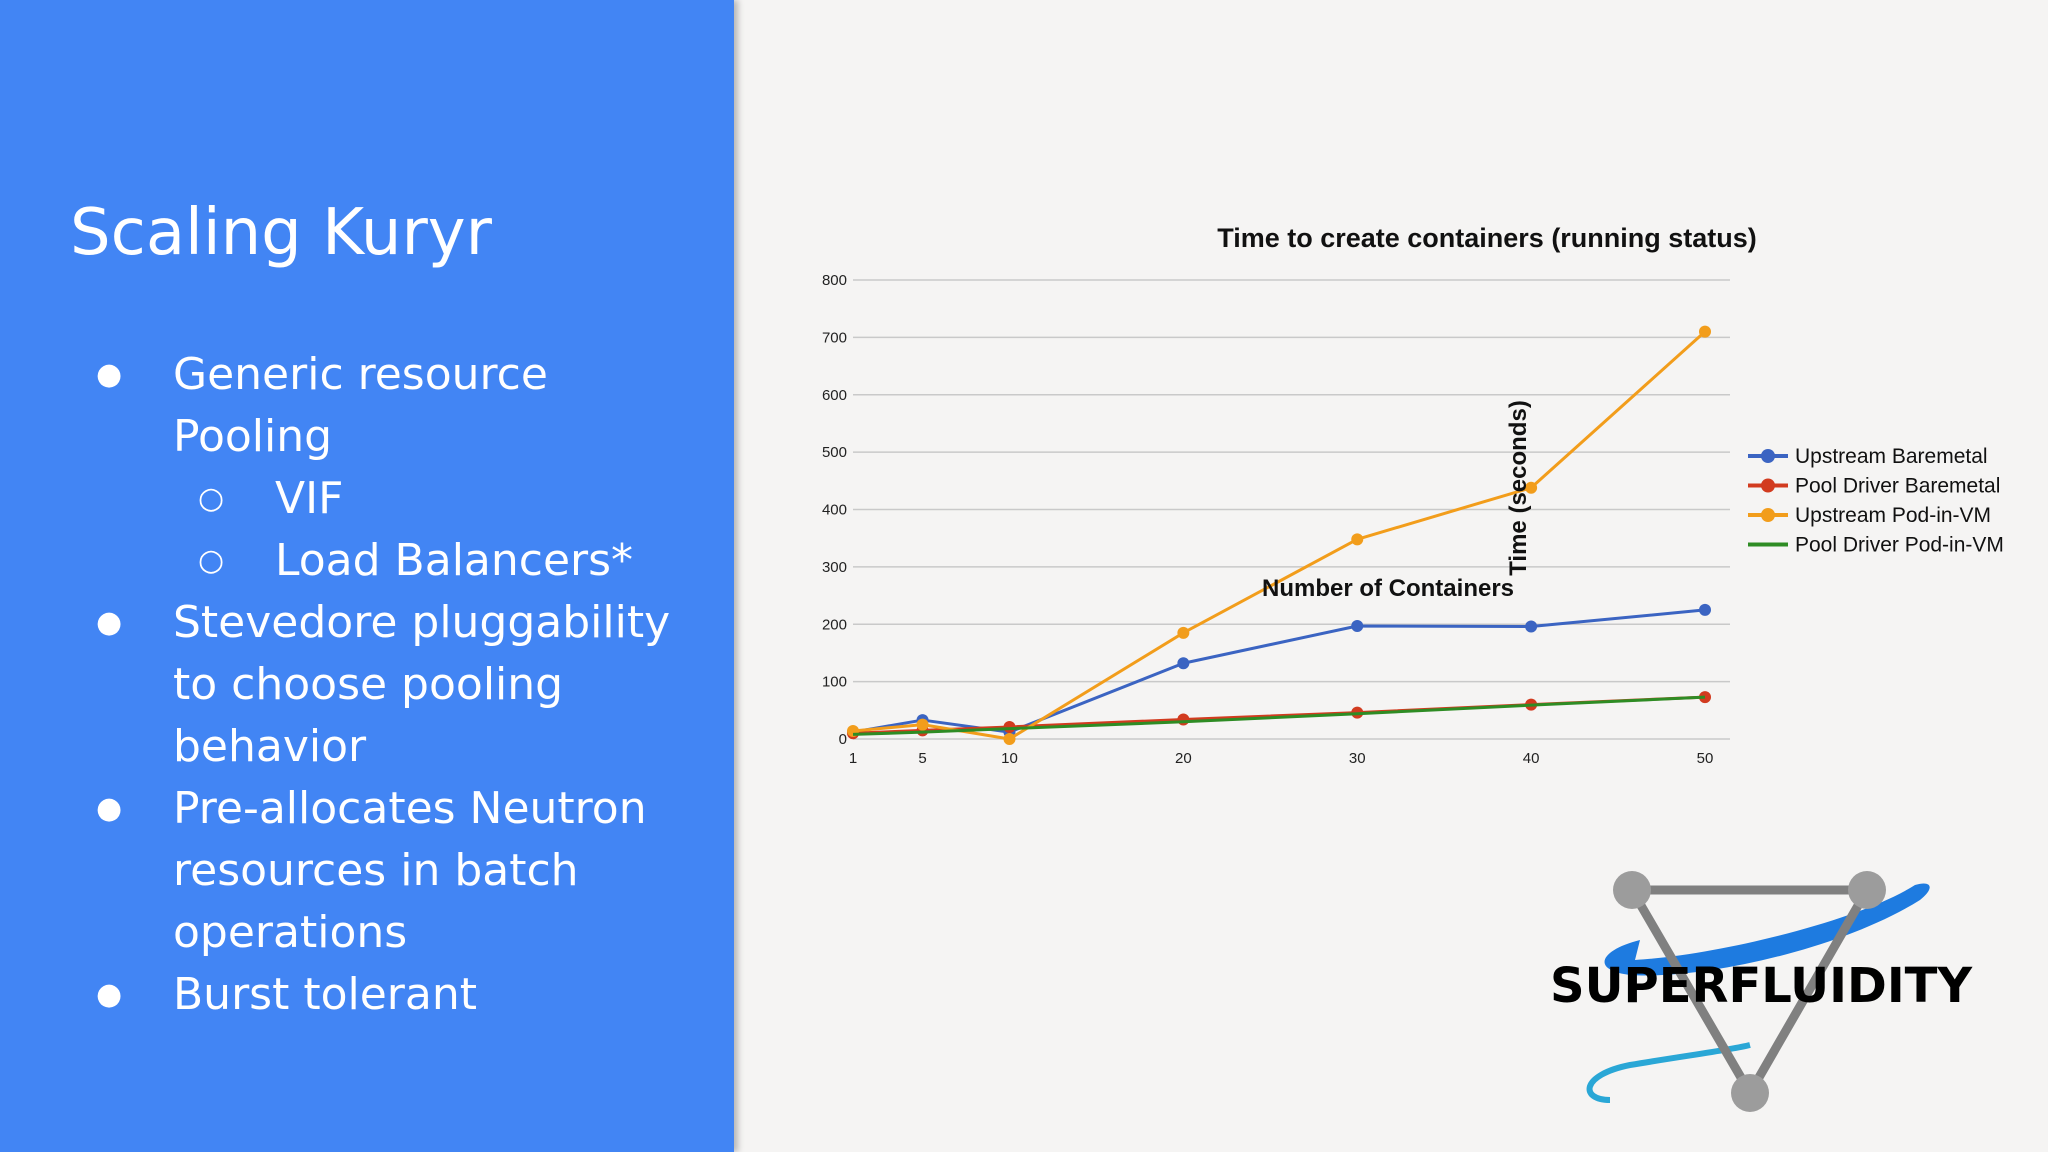 The height and width of the screenshot is (1152, 2048). What do you see at coordinates (1891, 456) in the screenshot?
I see `legend-label: Upstream Baremetal` at bounding box center [1891, 456].